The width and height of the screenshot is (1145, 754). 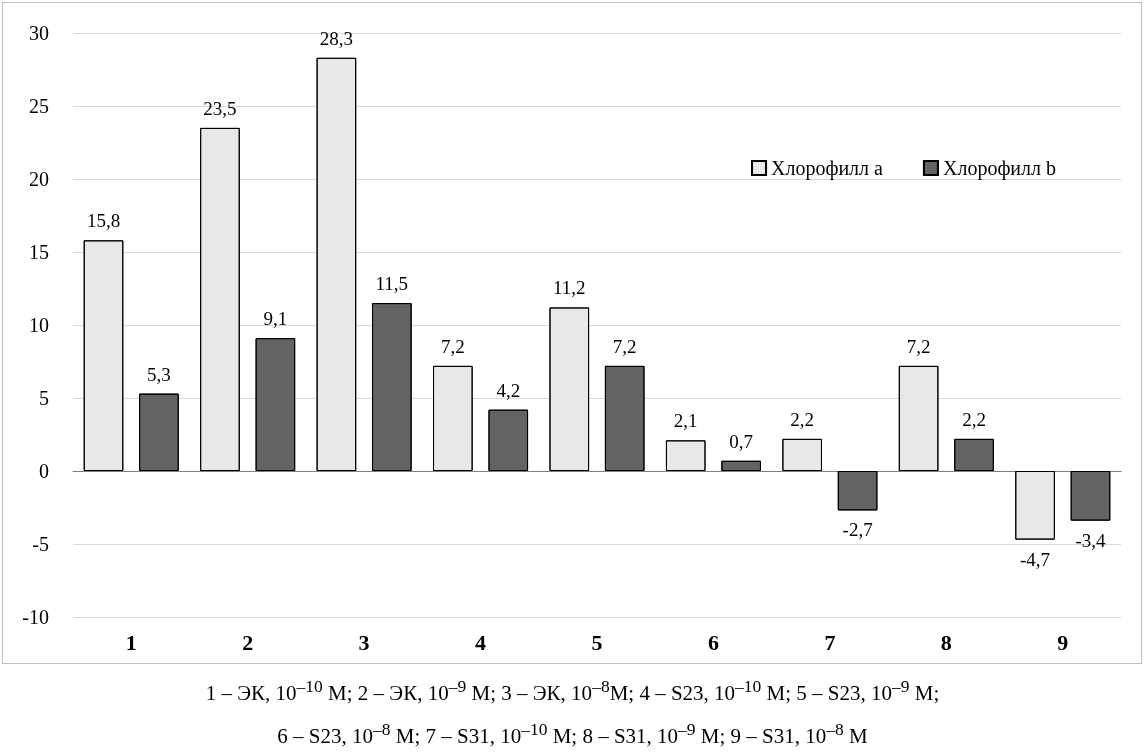 What do you see at coordinates (1063, 642) in the screenshot?
I see `x-tick-label: 9` at bounding box center [1063, 642].